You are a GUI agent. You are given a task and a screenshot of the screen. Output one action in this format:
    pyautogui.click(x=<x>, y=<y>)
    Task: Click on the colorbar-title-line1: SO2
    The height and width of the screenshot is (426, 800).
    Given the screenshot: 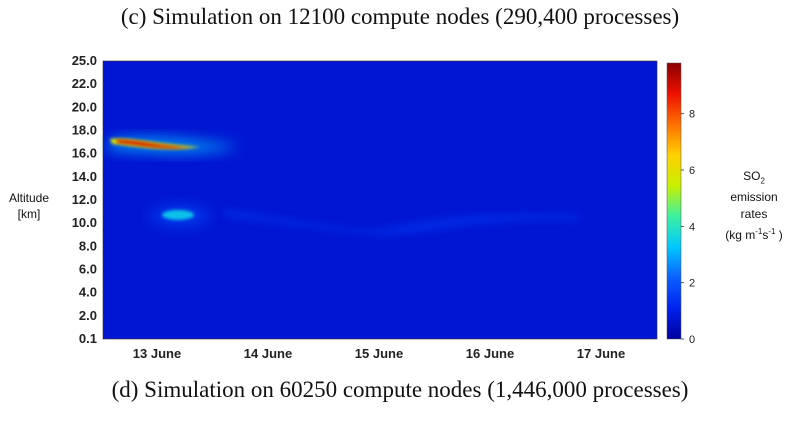 What is the action you would take?
    pyautogui.click(x=754, y=177)
    